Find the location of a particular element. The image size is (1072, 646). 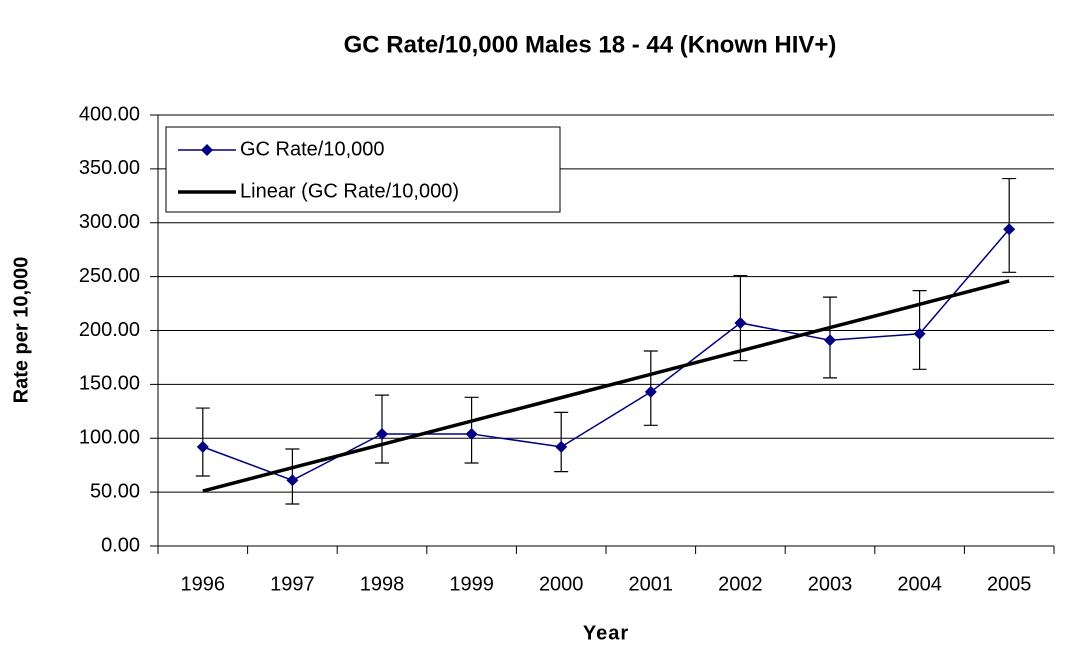

x-tick-label: 2003 is located at coordinates (830, 584).